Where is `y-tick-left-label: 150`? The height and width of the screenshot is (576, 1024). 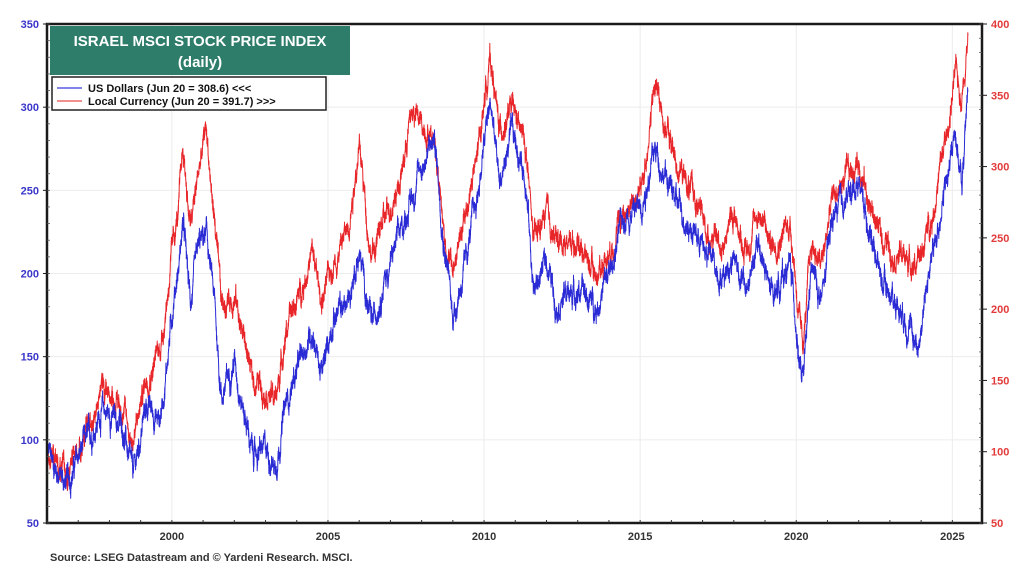 y-tick-left-label: 150 is located at coordinates (30, 358).